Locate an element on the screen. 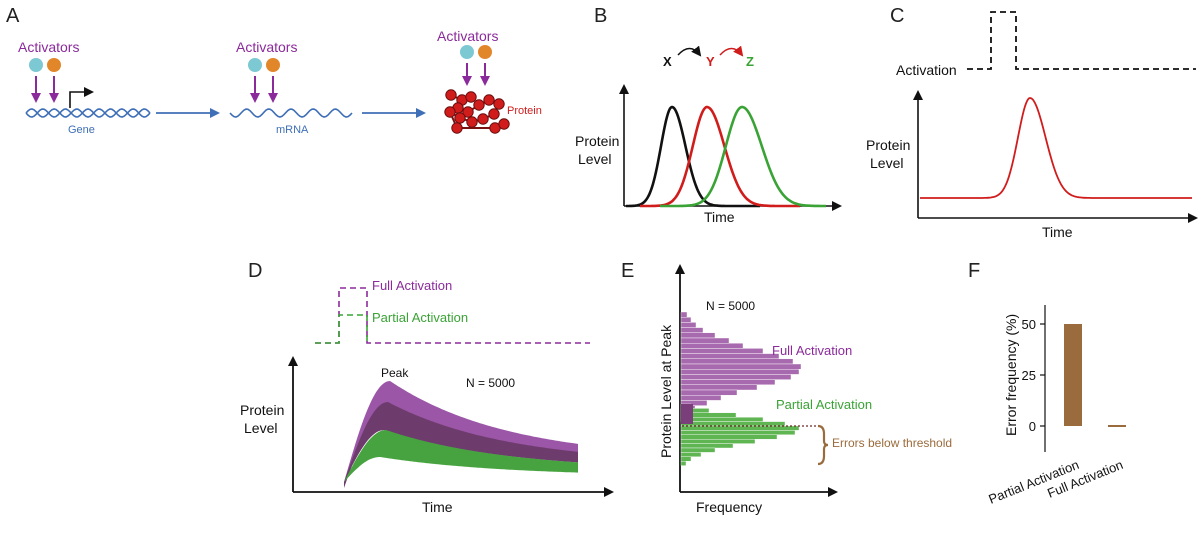 This screenshot has height=540, width=1200. y-tick-label: 50 is located at coordinates (1029, 324).